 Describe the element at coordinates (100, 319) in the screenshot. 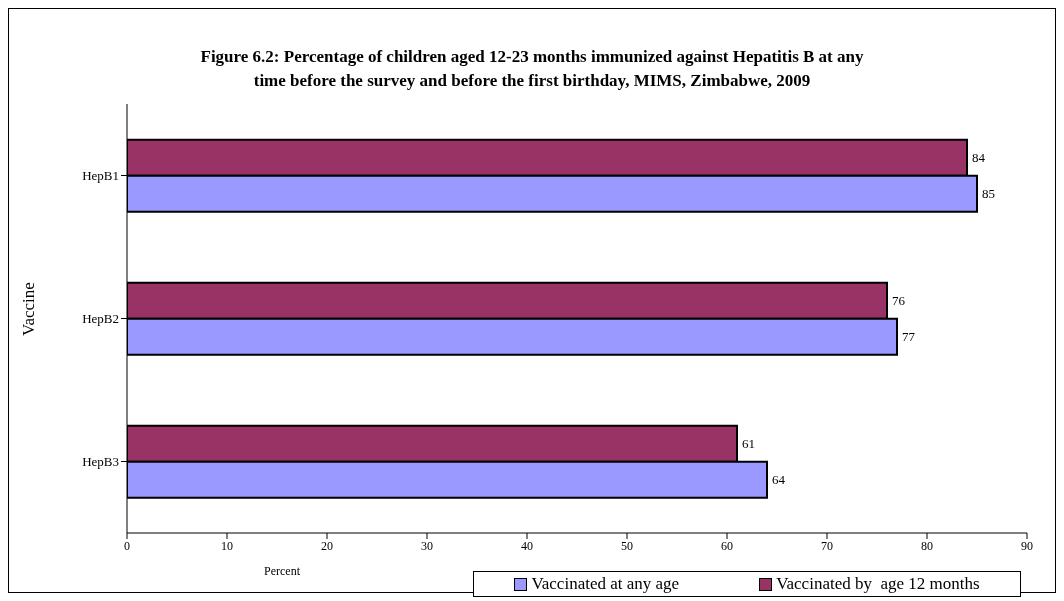

I see `y-tick-label: HepB2` at that location.